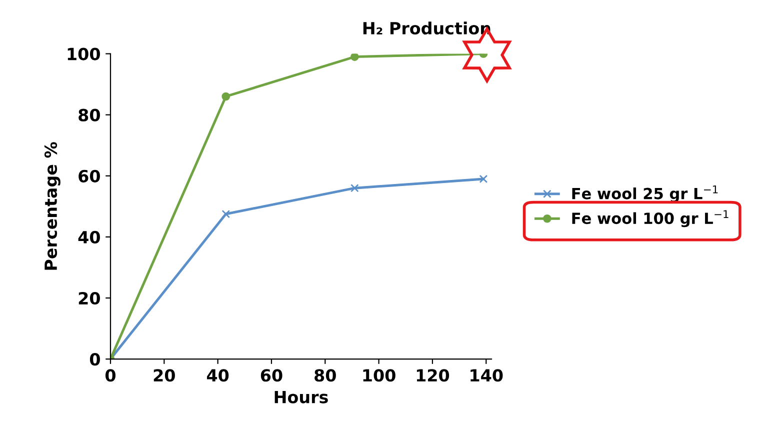 The width and height of the screenshot is (762, 430). What do you see at coordinates (217, 375) in the screenshot?
I see `x-tick-label: 40` at bounding box center [217, 375].